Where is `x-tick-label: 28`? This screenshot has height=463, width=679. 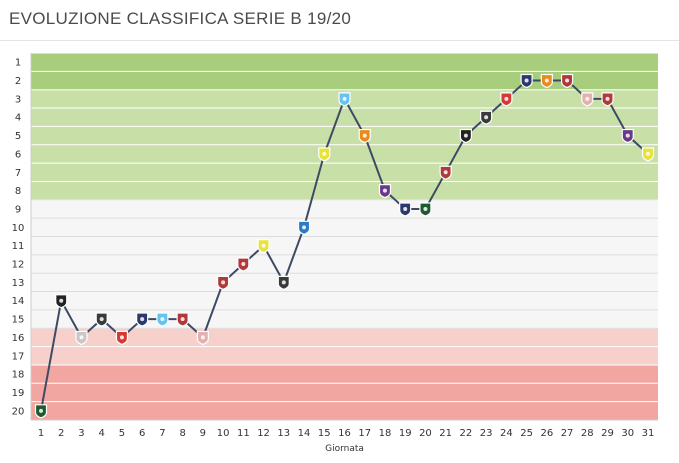
x-tick-label: 28 is located at coordinates (587, 433).